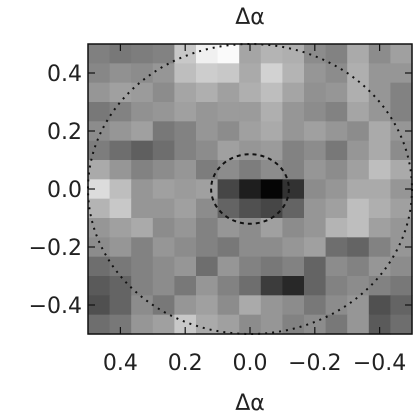  What do you see at coordinates (64, 74) in the screenshot?
I see `y-tick-label-4: 0.4` at bounding box center [64, 74].